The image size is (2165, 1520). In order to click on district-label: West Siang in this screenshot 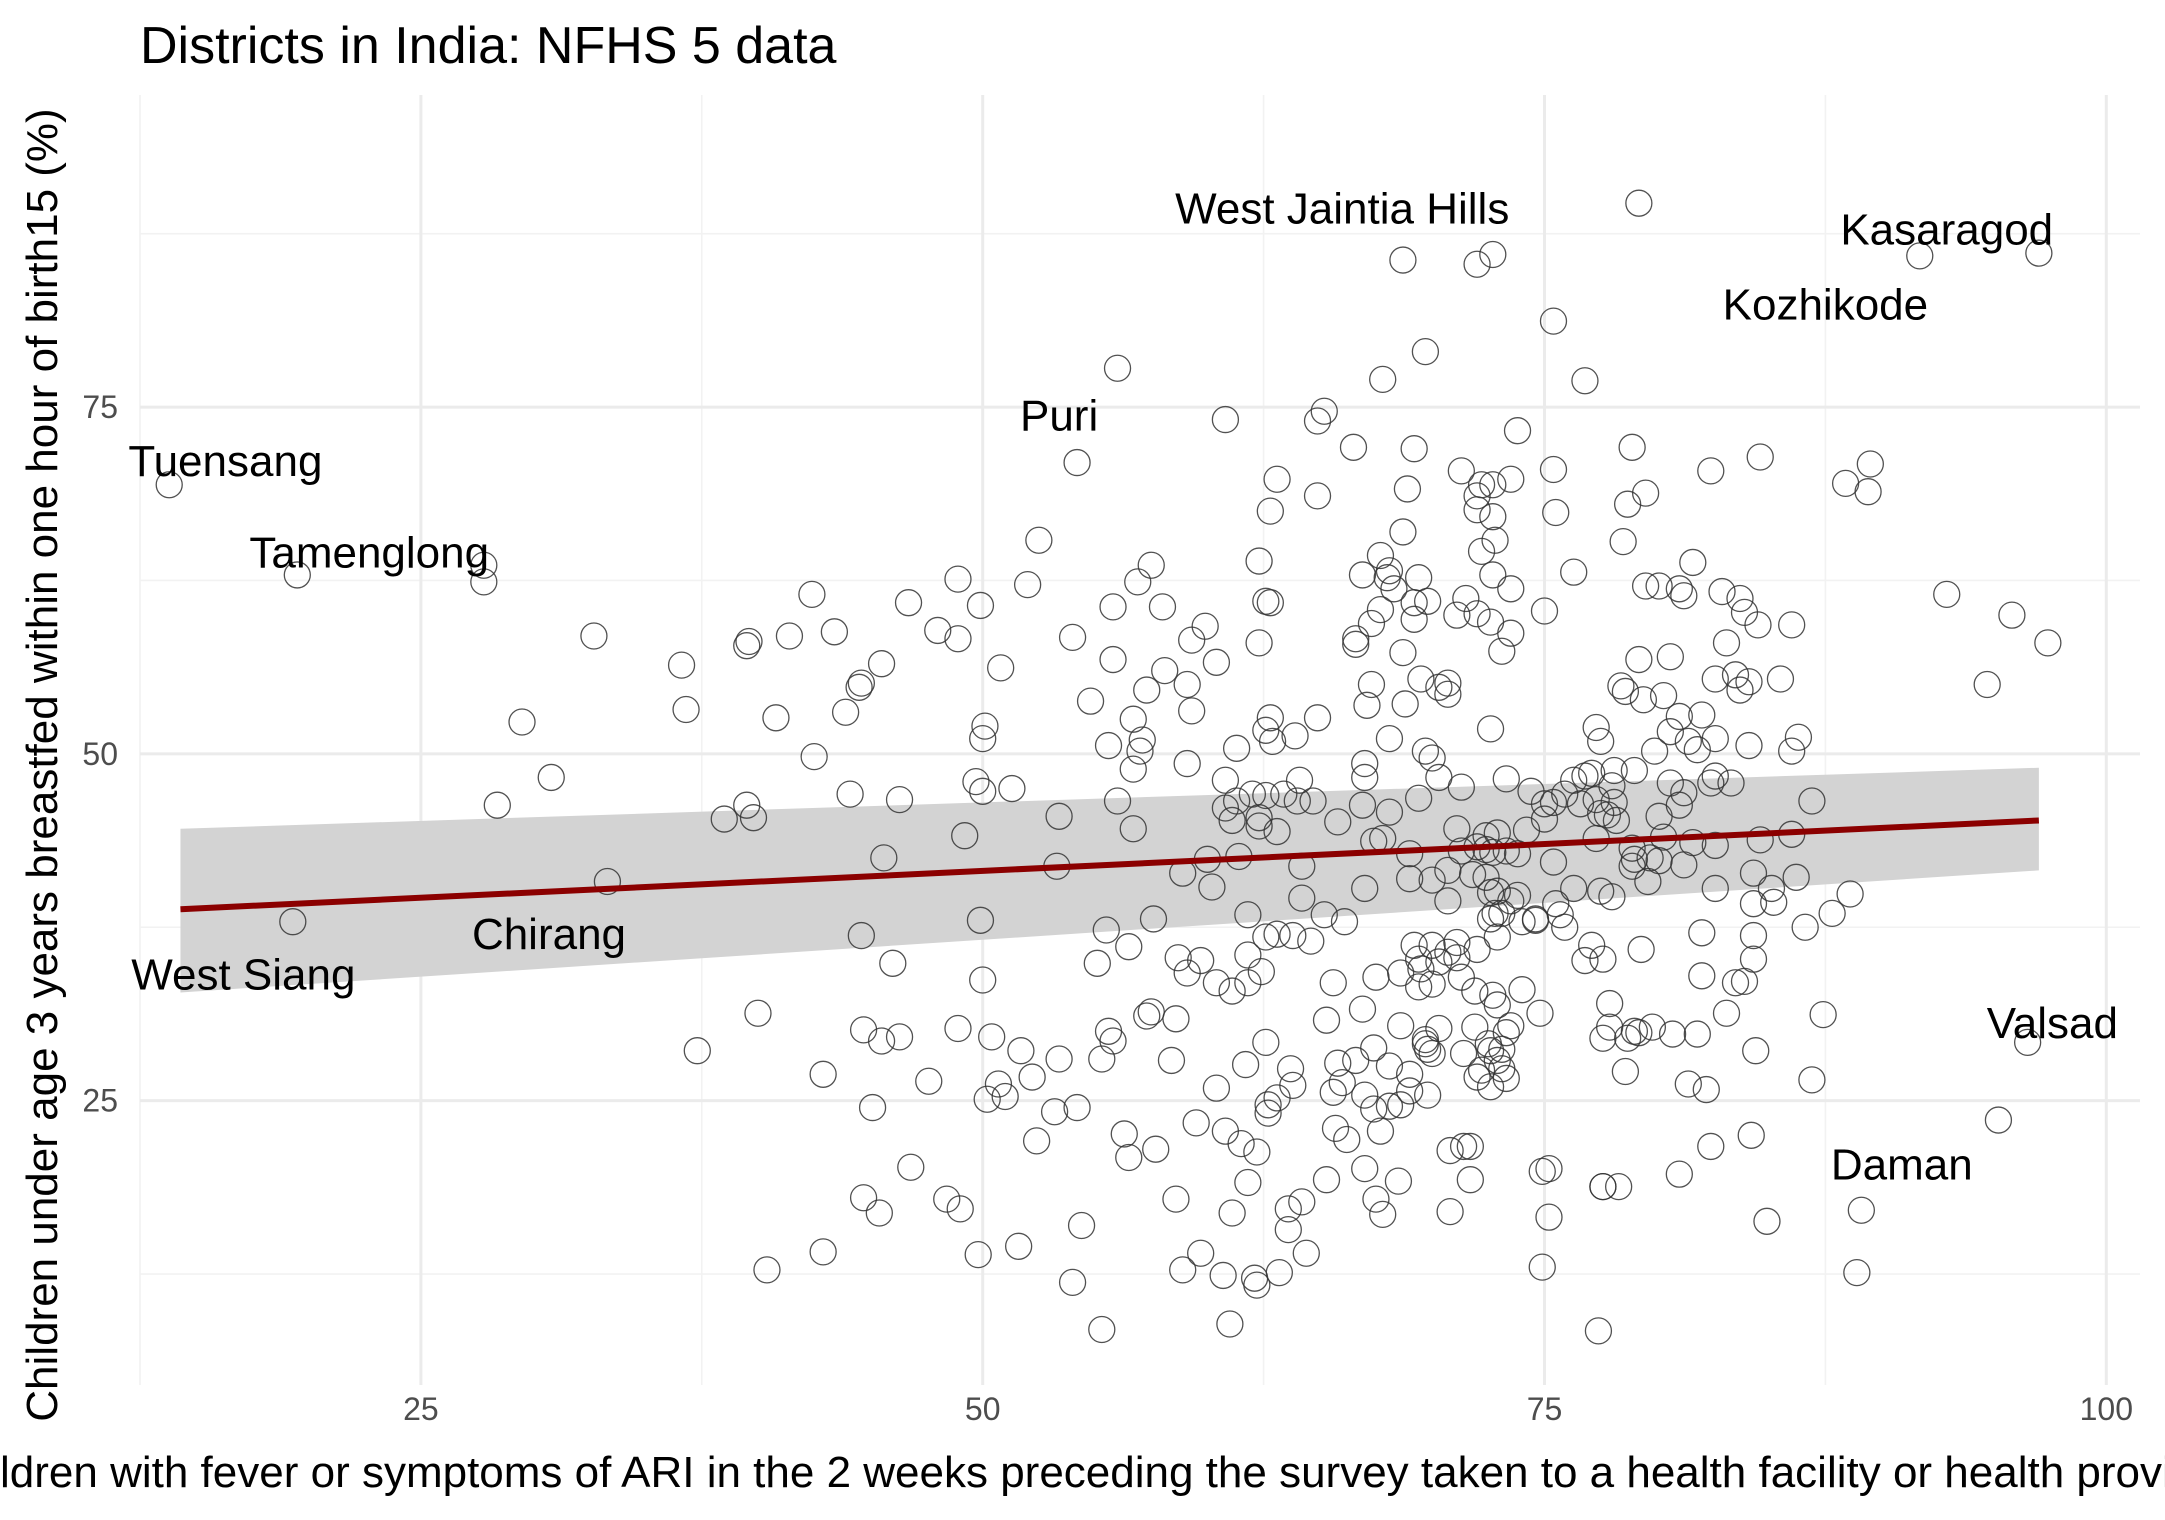, I will do `click(243, 974)`.